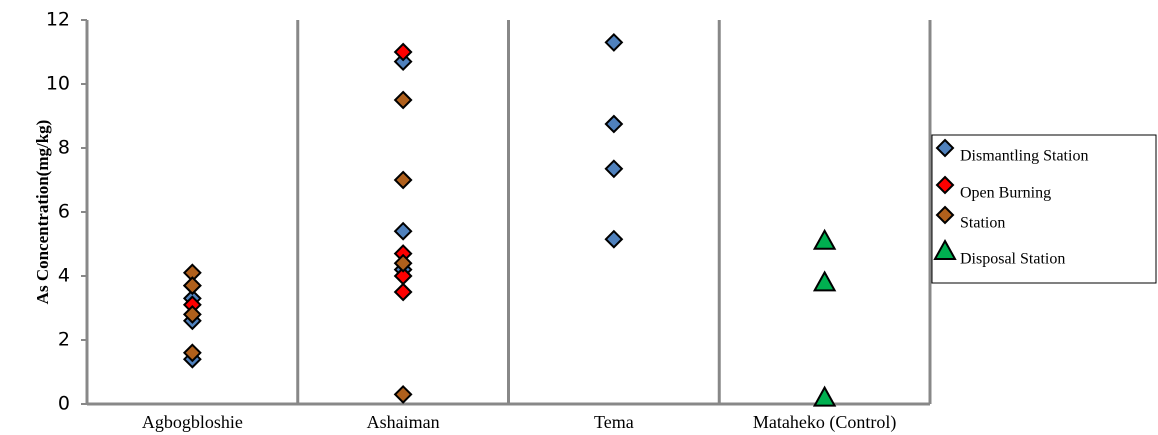 Image resolution: width=1158 pixels, height=435 pixels. Describe the element at coordinates (58, 20) in the screenshot. I see `y-tick-label: 12` at that location.